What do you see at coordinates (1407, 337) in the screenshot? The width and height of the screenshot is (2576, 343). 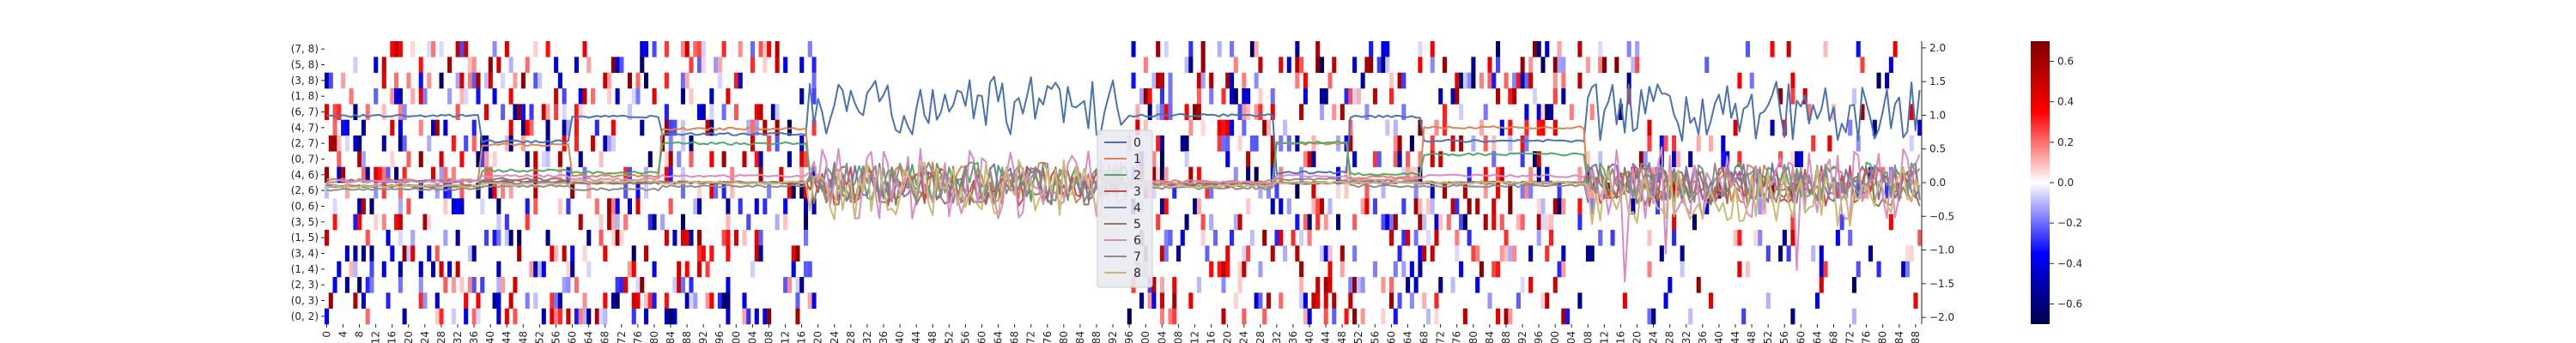 I see `x-tick-label: 264` at bounding box center [1407, 337].